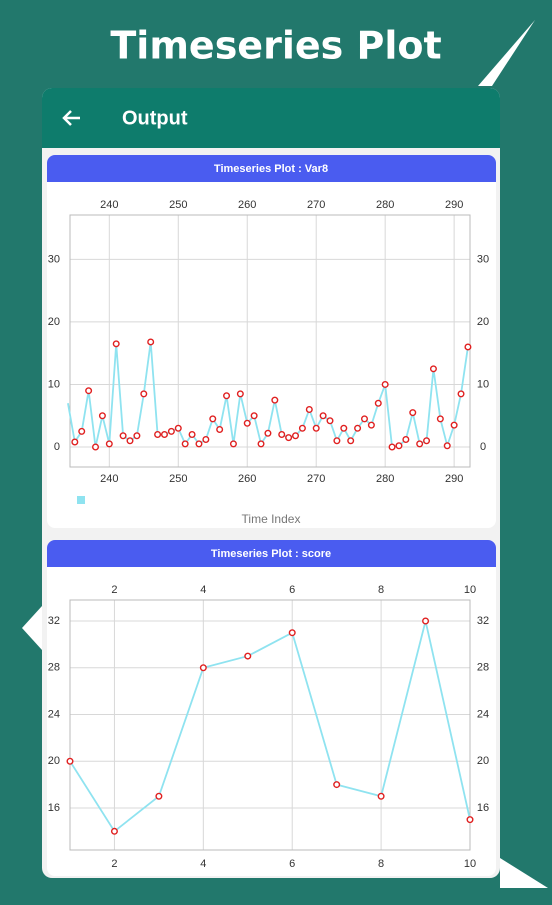 This screenshot has width=552, height=905. I want to click on y-tick-label: 0, so click(483, 447).